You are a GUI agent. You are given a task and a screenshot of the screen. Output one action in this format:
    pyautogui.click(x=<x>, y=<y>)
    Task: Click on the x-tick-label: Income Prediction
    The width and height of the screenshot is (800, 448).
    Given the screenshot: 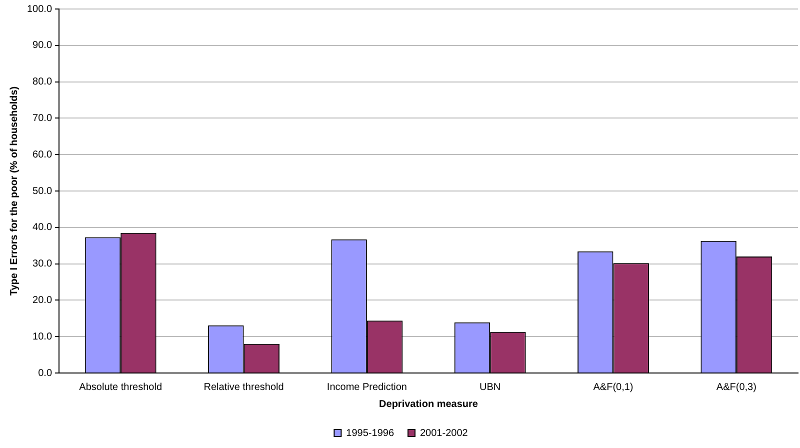 What is the action you would take?
    pyautogui.click(x=366, y=387)
    